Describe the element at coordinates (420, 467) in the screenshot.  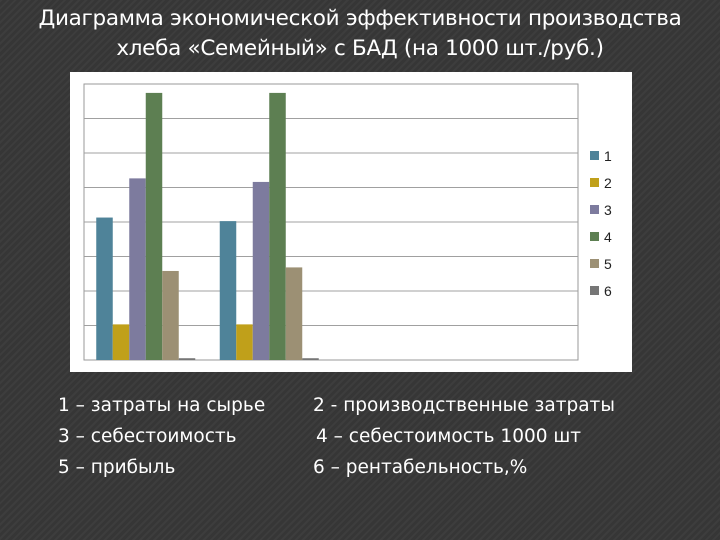
I see `caption-6: 6 – рентабельность,%` at that location.